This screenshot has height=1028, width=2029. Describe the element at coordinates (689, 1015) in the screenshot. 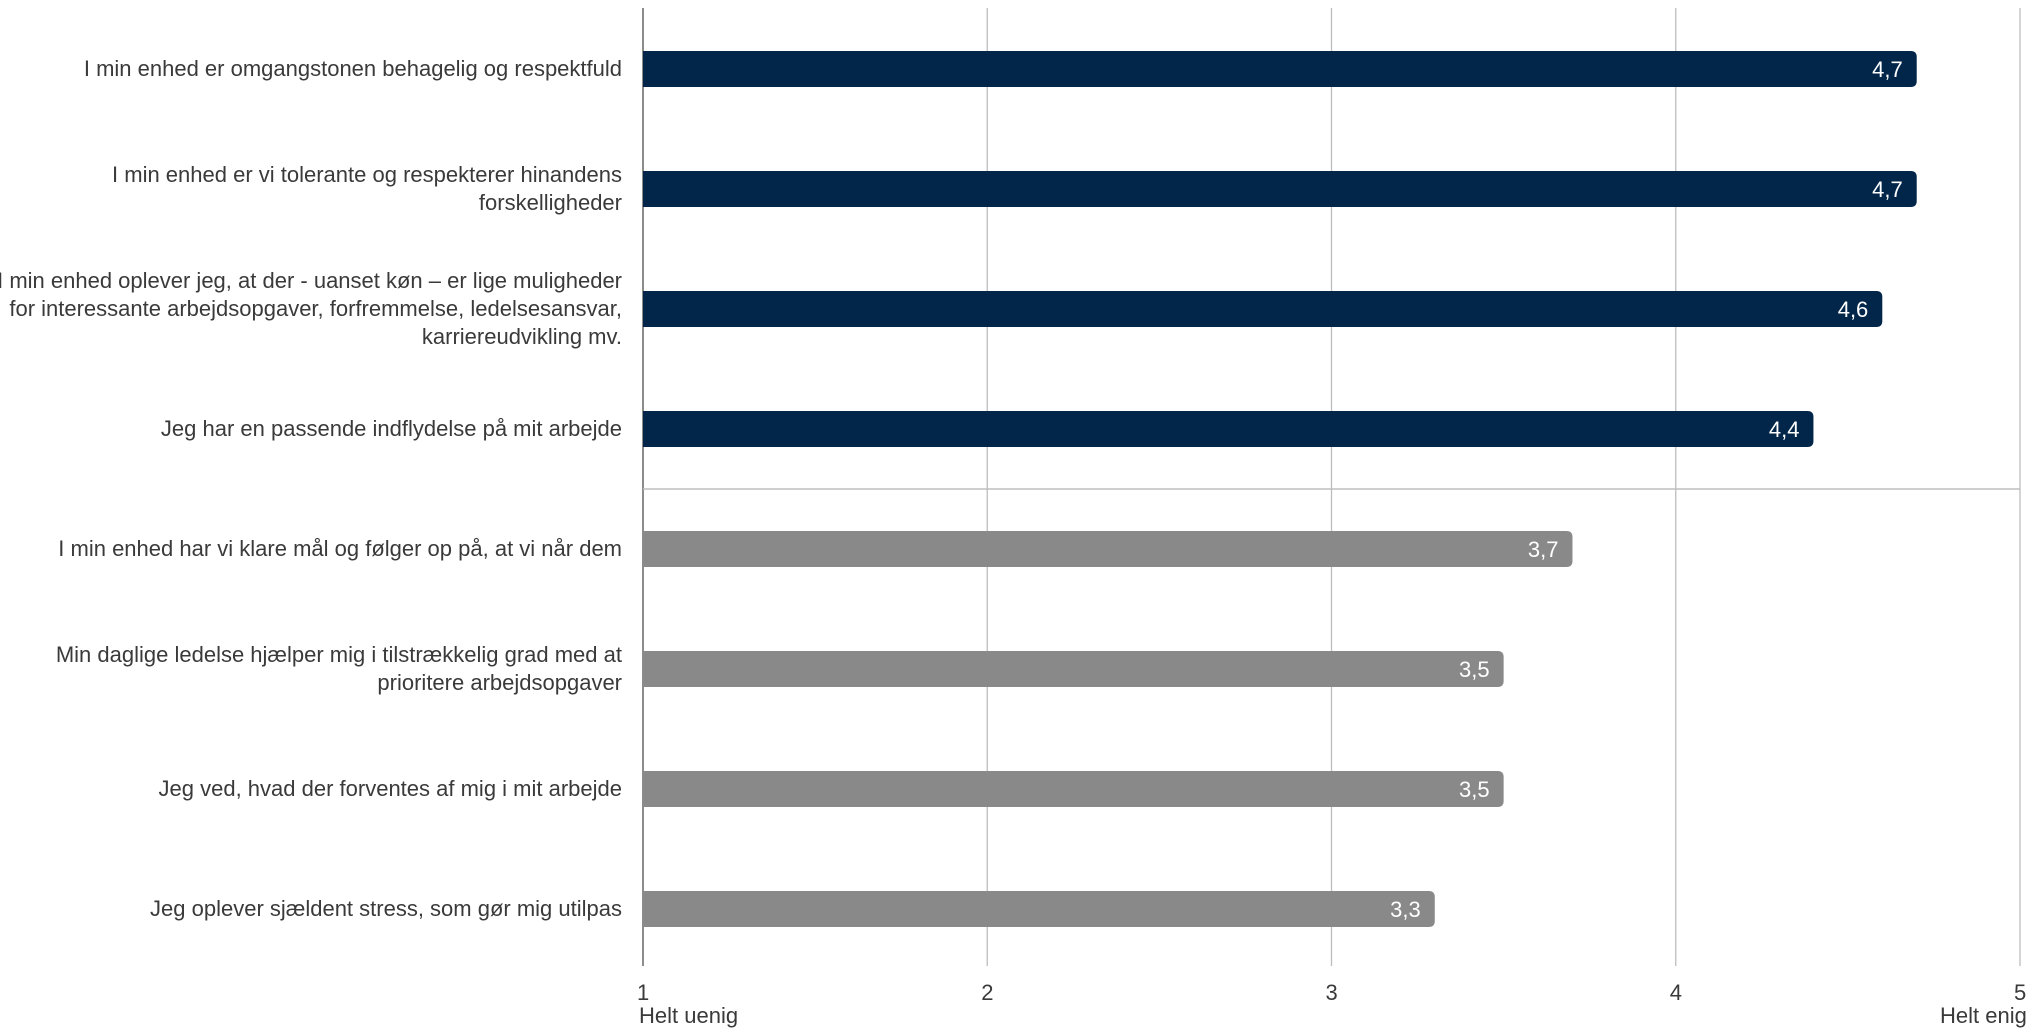

I see `x-axis-min-caption: Helt uenig` at that location.